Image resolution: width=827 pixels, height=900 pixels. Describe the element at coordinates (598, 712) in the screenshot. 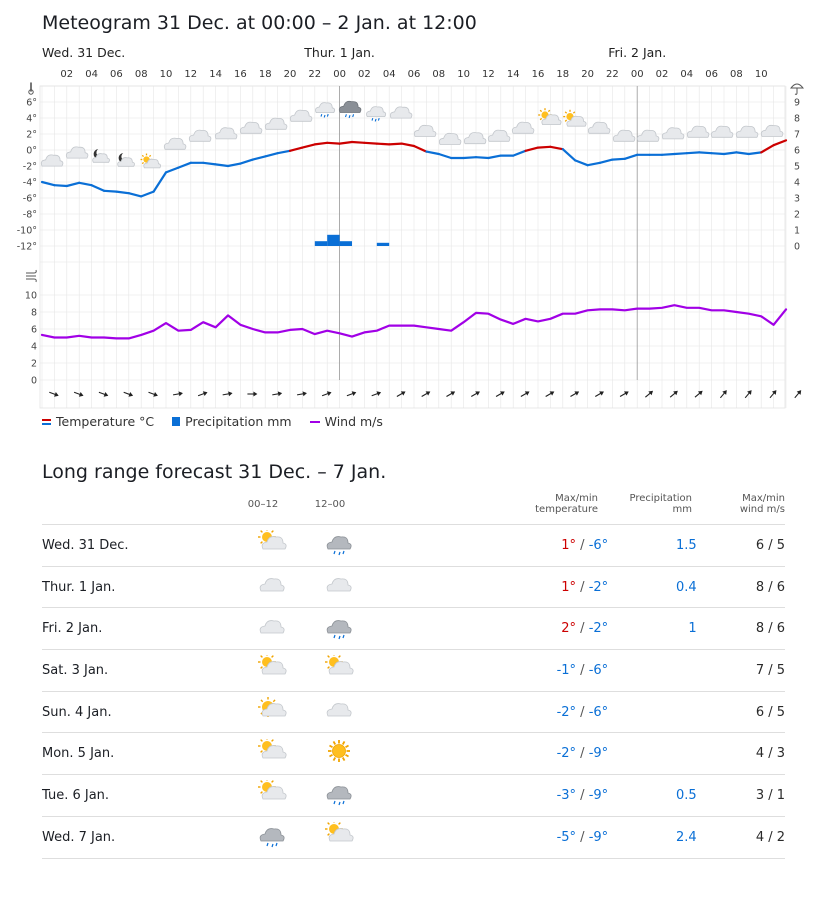

I see `min-temperature: -6°` at that location.